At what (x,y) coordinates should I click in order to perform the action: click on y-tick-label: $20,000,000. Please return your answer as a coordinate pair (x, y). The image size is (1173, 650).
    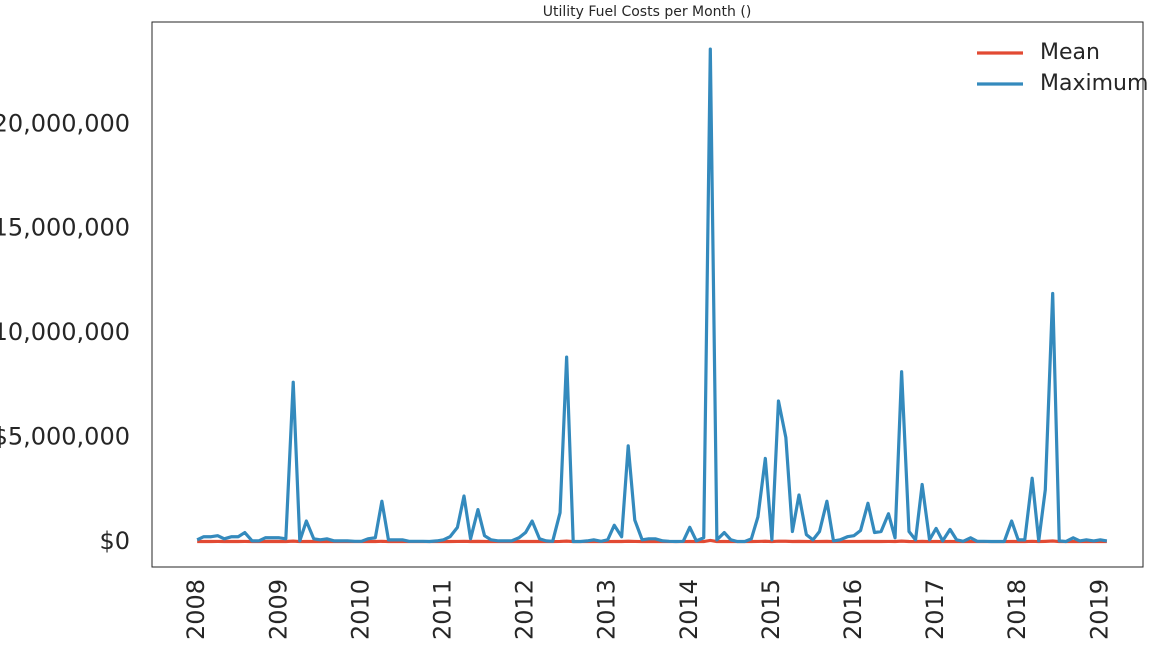
    Looking at the image, I should click on (65, 123).